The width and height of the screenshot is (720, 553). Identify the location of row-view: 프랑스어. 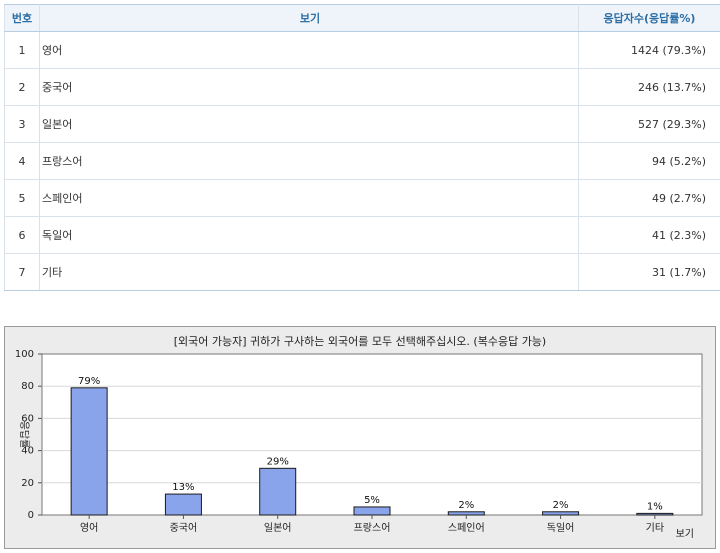
(309, 161).